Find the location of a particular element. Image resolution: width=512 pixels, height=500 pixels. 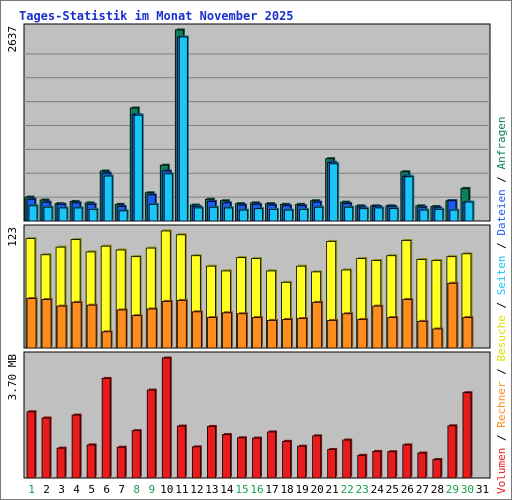

day-label-8: 8 is located at coordinates (136, 489).